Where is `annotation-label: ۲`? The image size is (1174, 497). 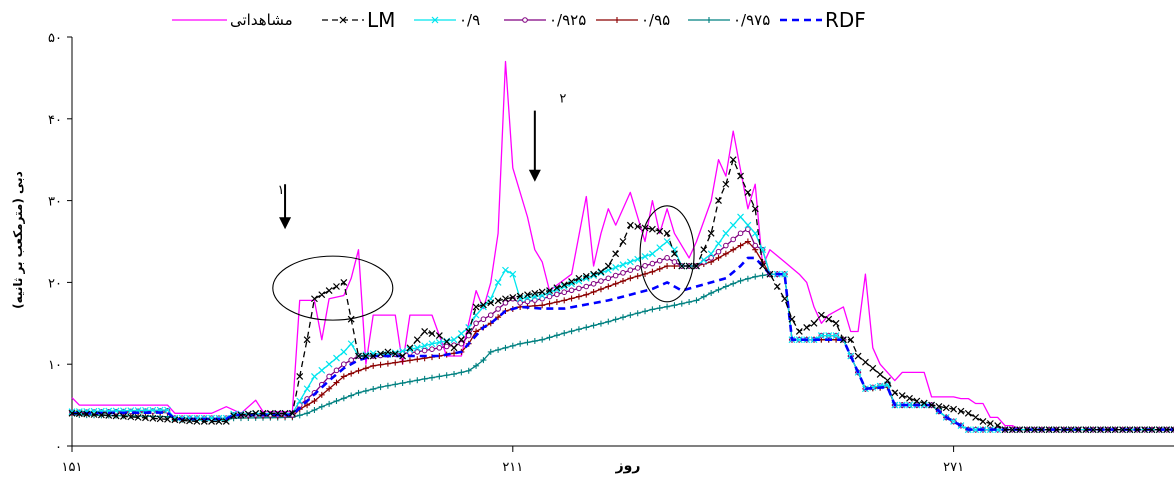 annotation-label: ۲ is located at coordinates (562, 99).